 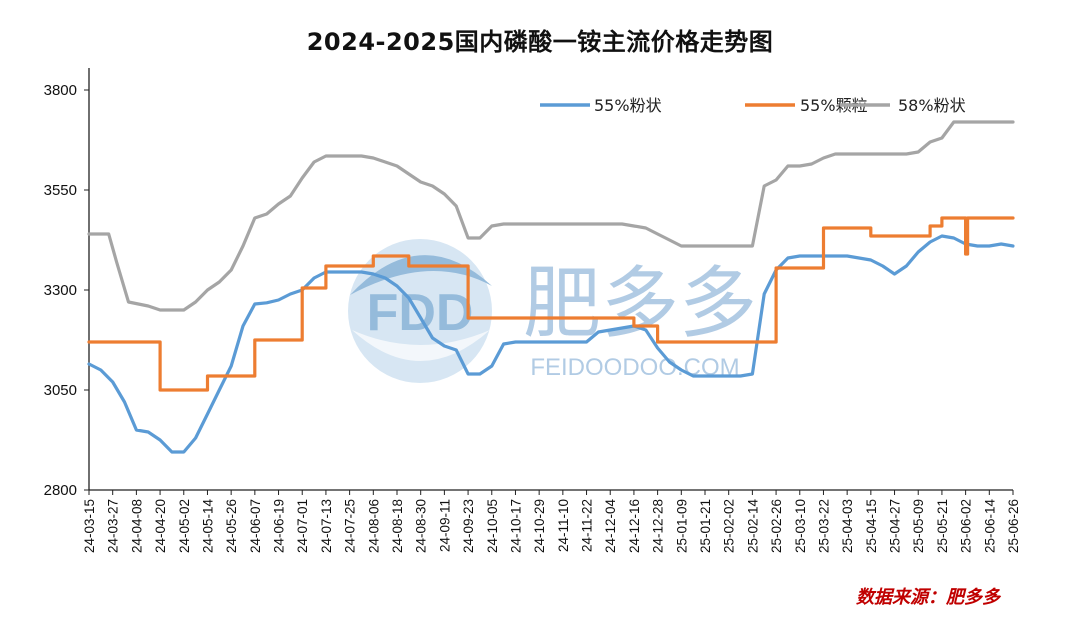 I want to click on x-tick-label: 24-04-20, so click(x=160, y=526).